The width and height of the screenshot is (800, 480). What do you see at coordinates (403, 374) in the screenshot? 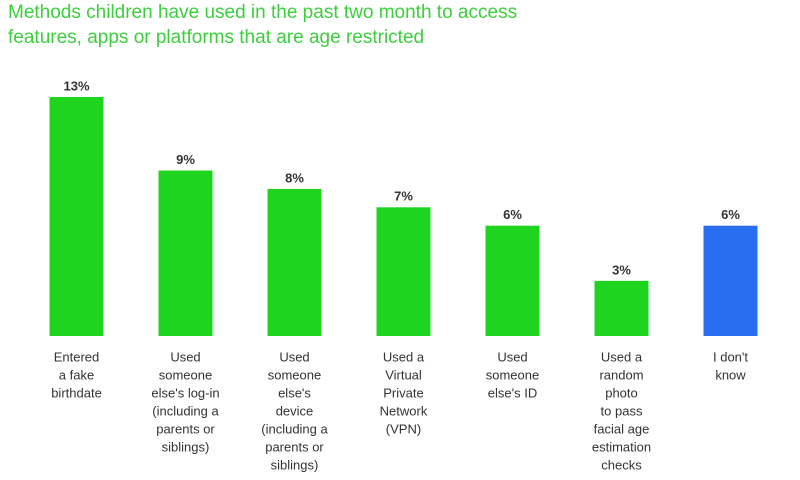
I see `x-tick-label: Virtual` at bounding box center [403, 374].